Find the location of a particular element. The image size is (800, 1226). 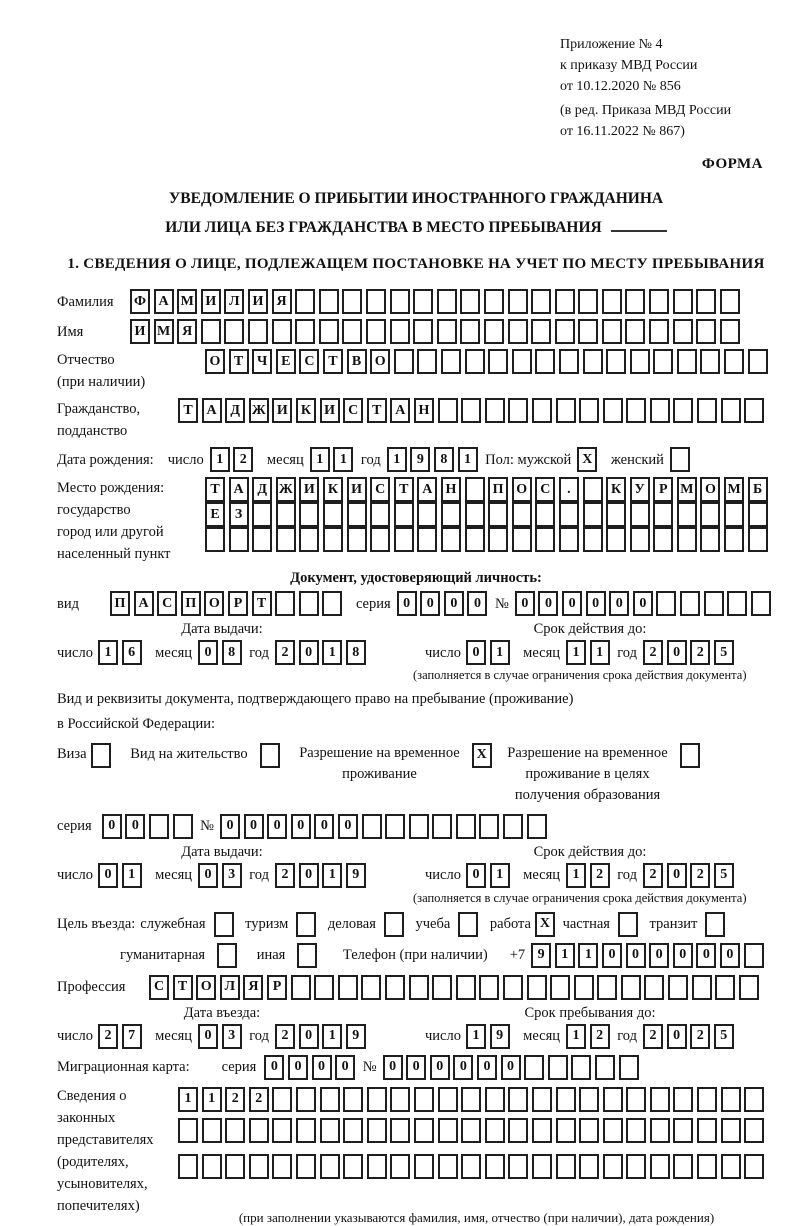

form-cell: С is located at coordinates (167, 604).